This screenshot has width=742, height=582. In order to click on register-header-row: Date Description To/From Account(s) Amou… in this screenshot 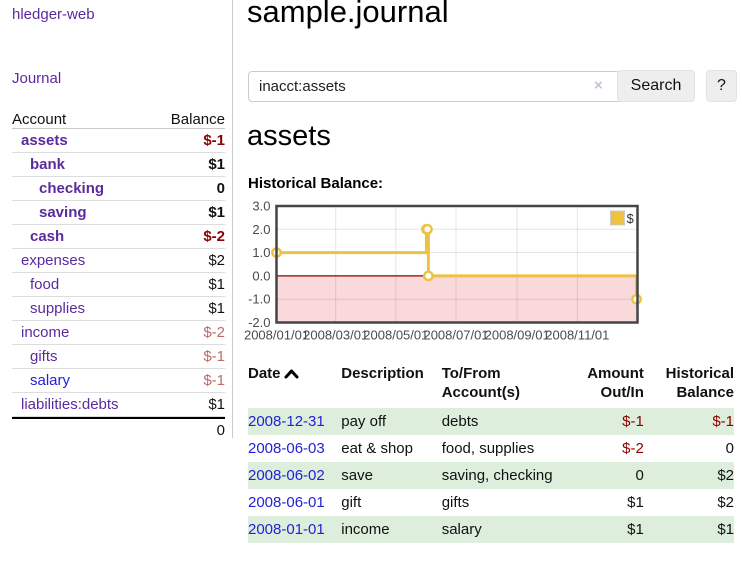, I will do `click(491, 385)`.